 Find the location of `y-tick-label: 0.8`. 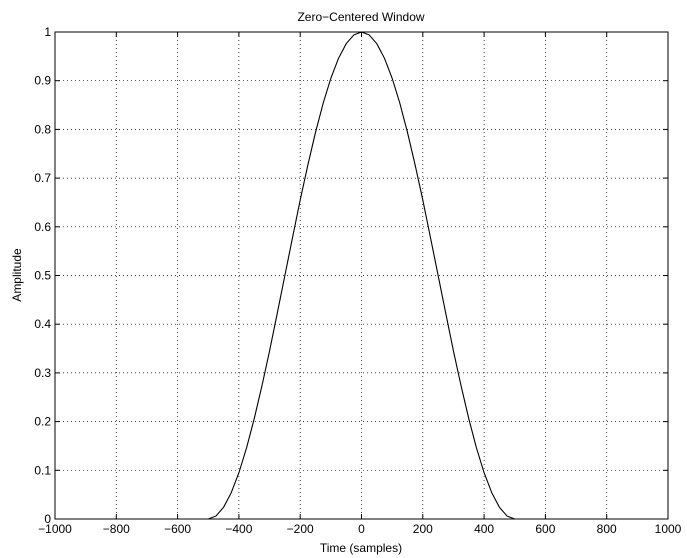

y-tick-label: 0.8 is located at coordinates (42, 129).